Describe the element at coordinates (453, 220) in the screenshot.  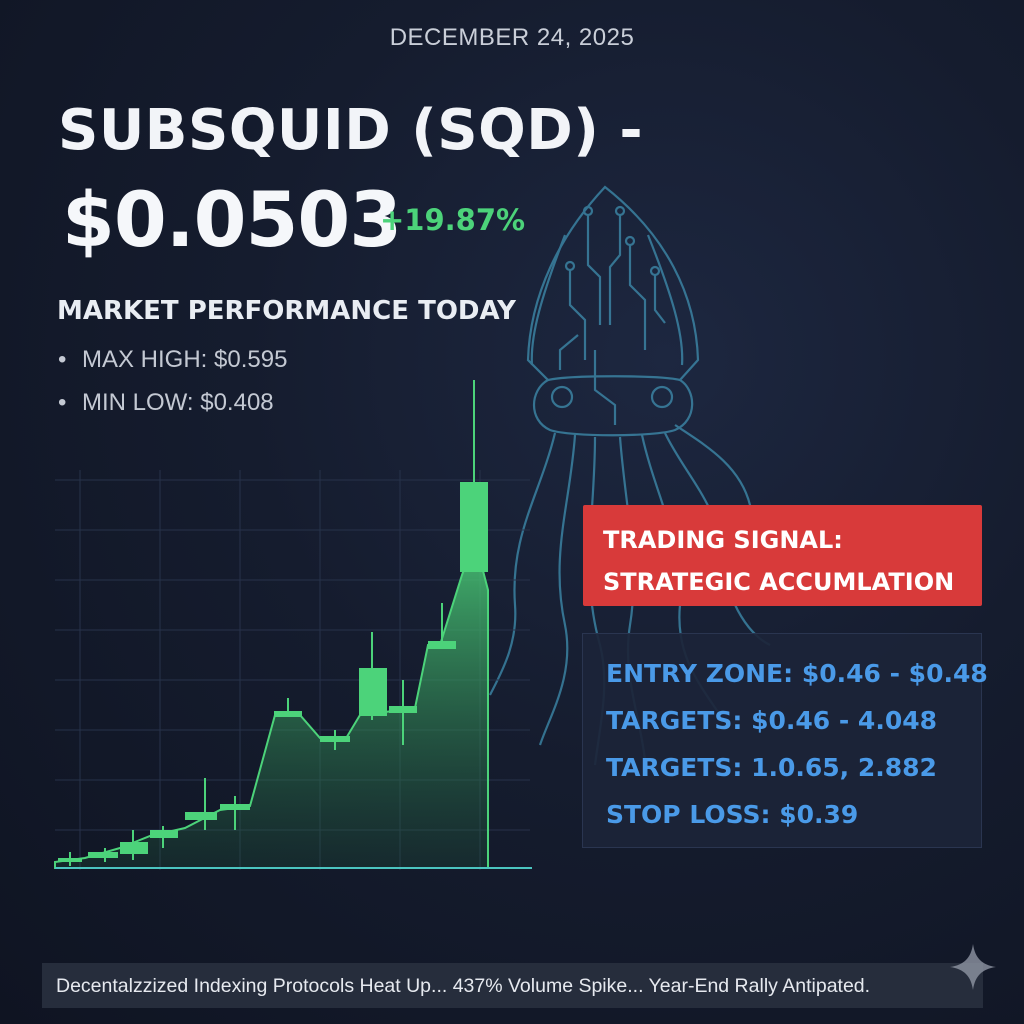
I see `price-change-badge: +19.87%` at that location.